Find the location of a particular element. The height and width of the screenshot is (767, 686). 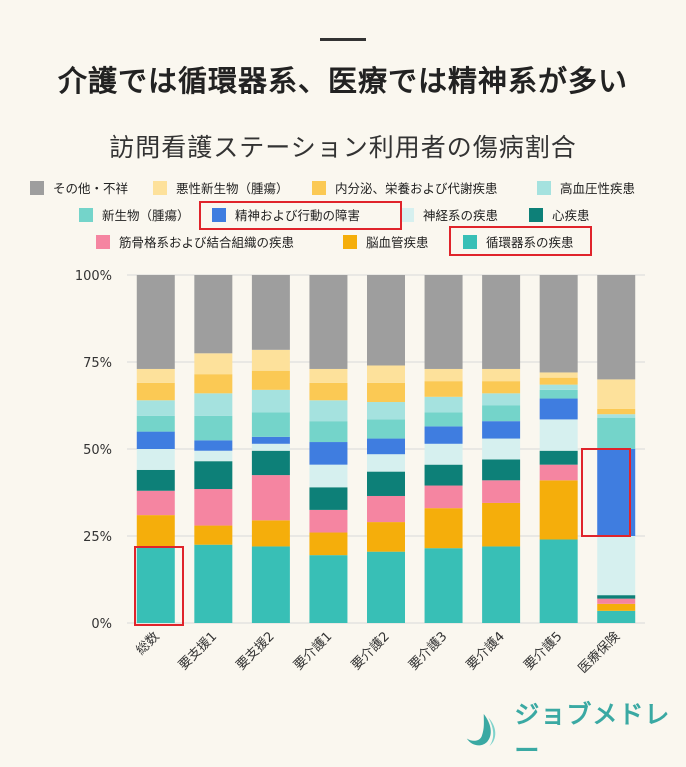

y-tick-label: 75% is located at coordinates (97, 363).